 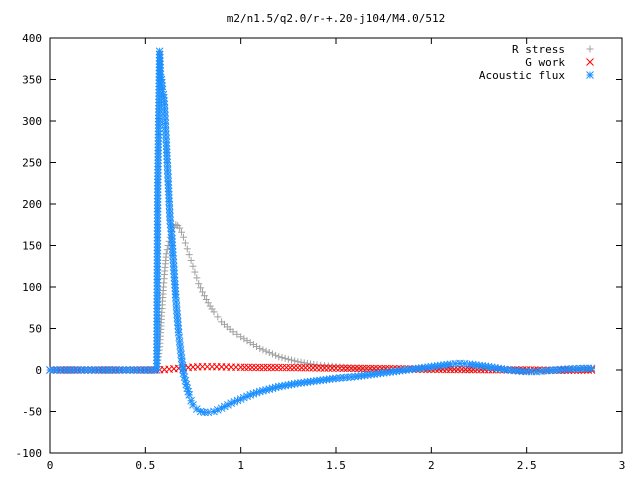 I want to click on y-tick-label: 350, so click(x=32, y=80).